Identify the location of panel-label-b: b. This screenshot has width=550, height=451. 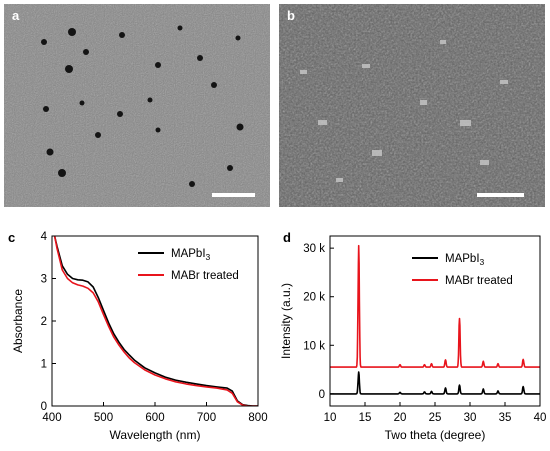
(291, 15).